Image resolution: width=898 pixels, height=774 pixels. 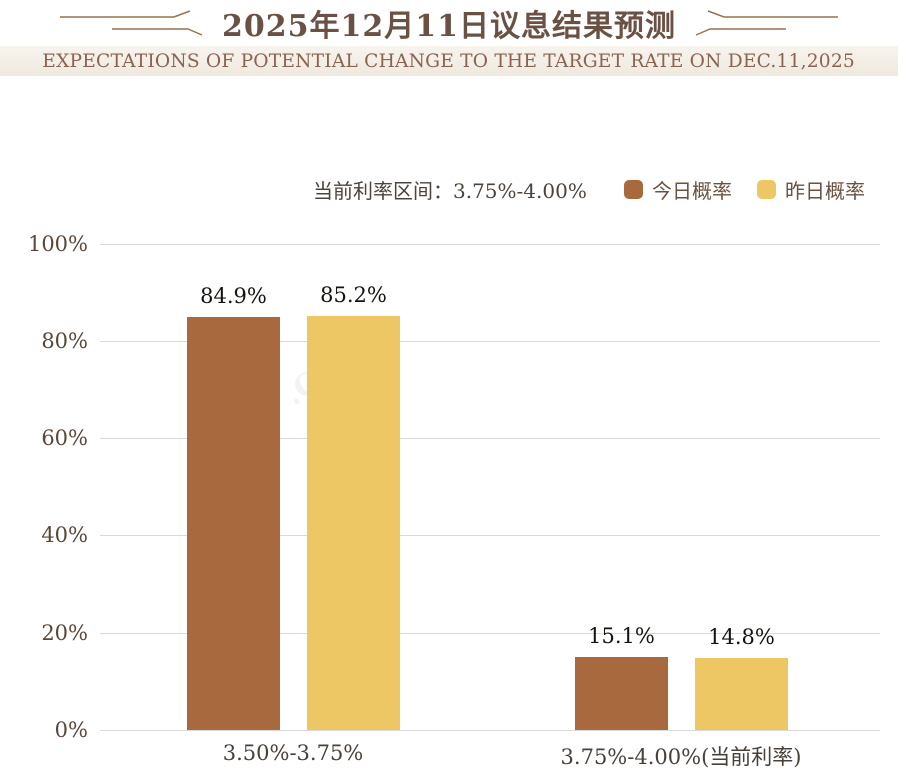 I want to click on ytick-20: 20%, so click(x=64, y=633).